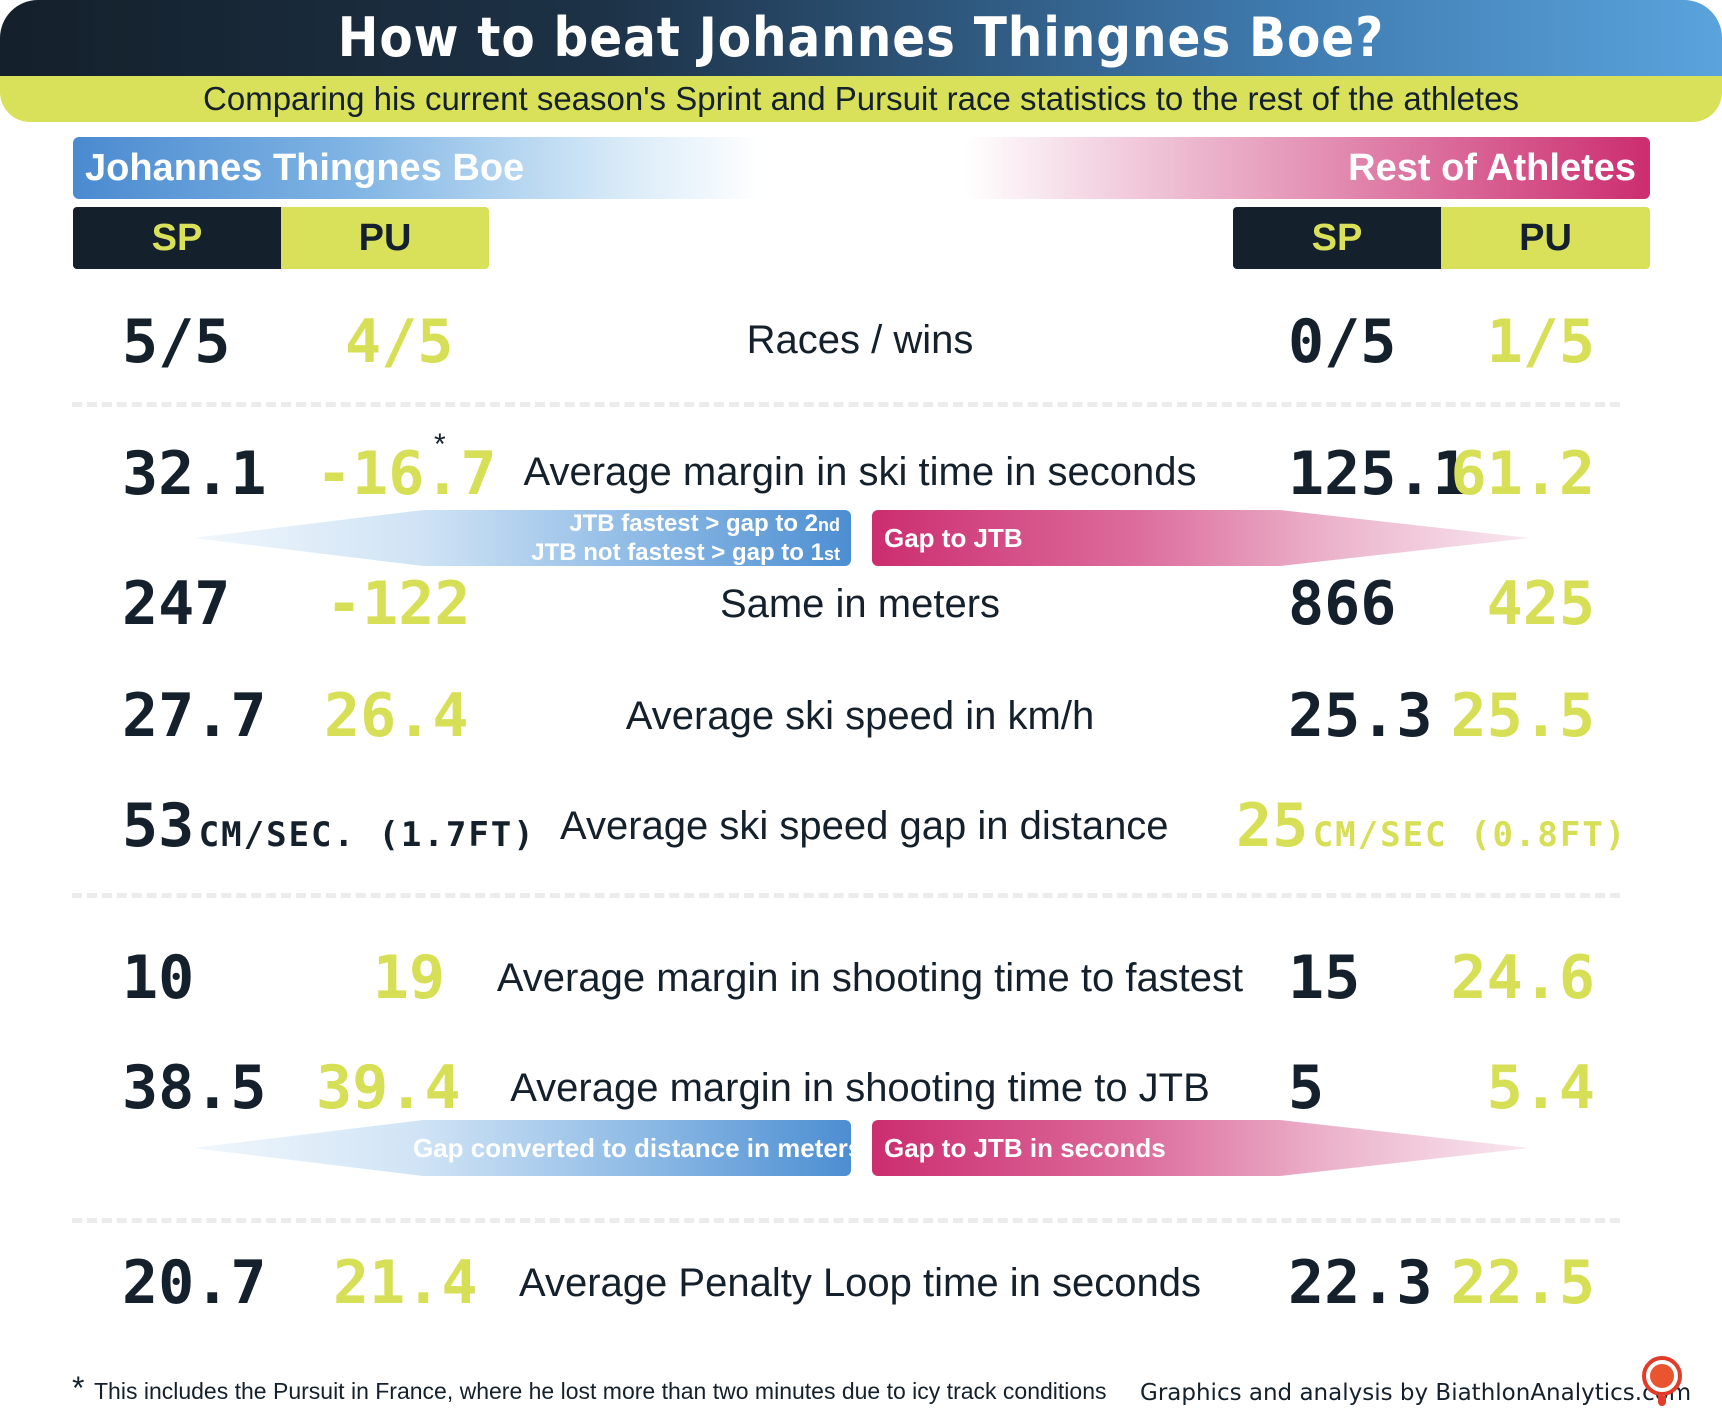  I want to click on jtb-sp-value: 20.7, so click(194, 1283).